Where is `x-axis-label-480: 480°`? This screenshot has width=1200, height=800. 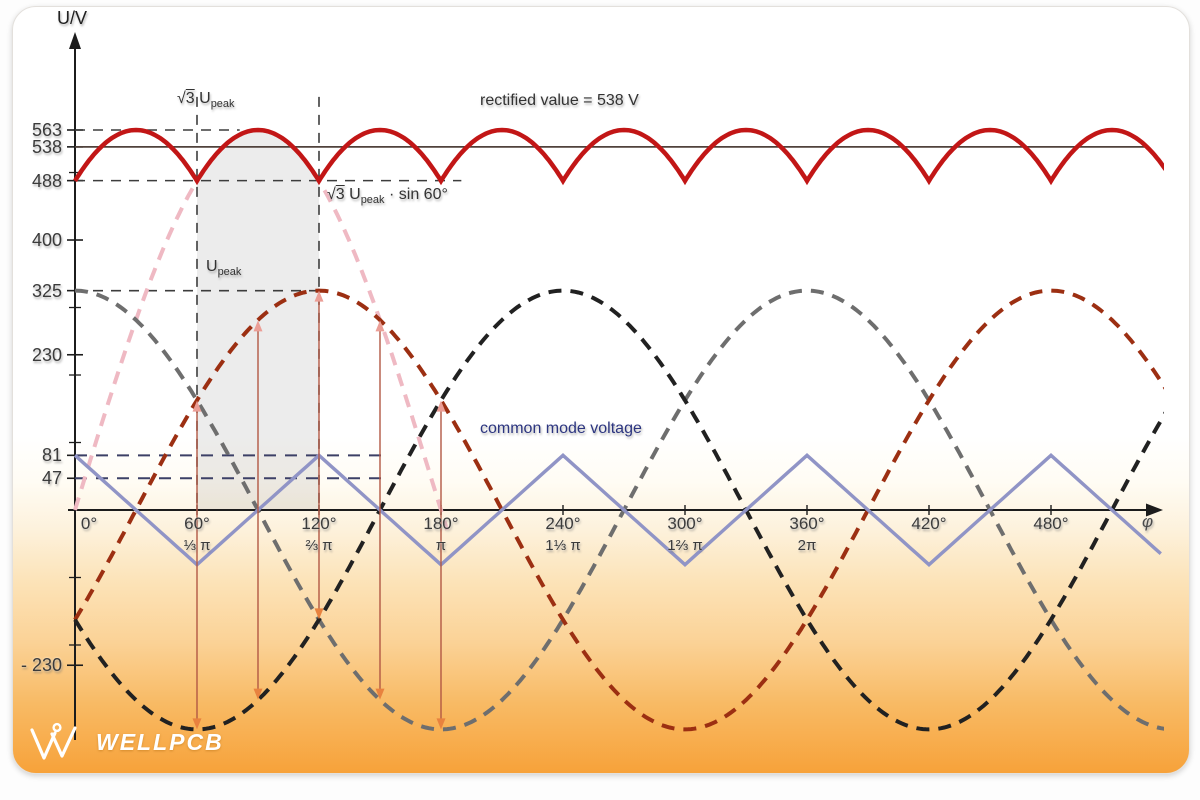 x-axis-label-480: 480° is located at coordinates (1051, 523).